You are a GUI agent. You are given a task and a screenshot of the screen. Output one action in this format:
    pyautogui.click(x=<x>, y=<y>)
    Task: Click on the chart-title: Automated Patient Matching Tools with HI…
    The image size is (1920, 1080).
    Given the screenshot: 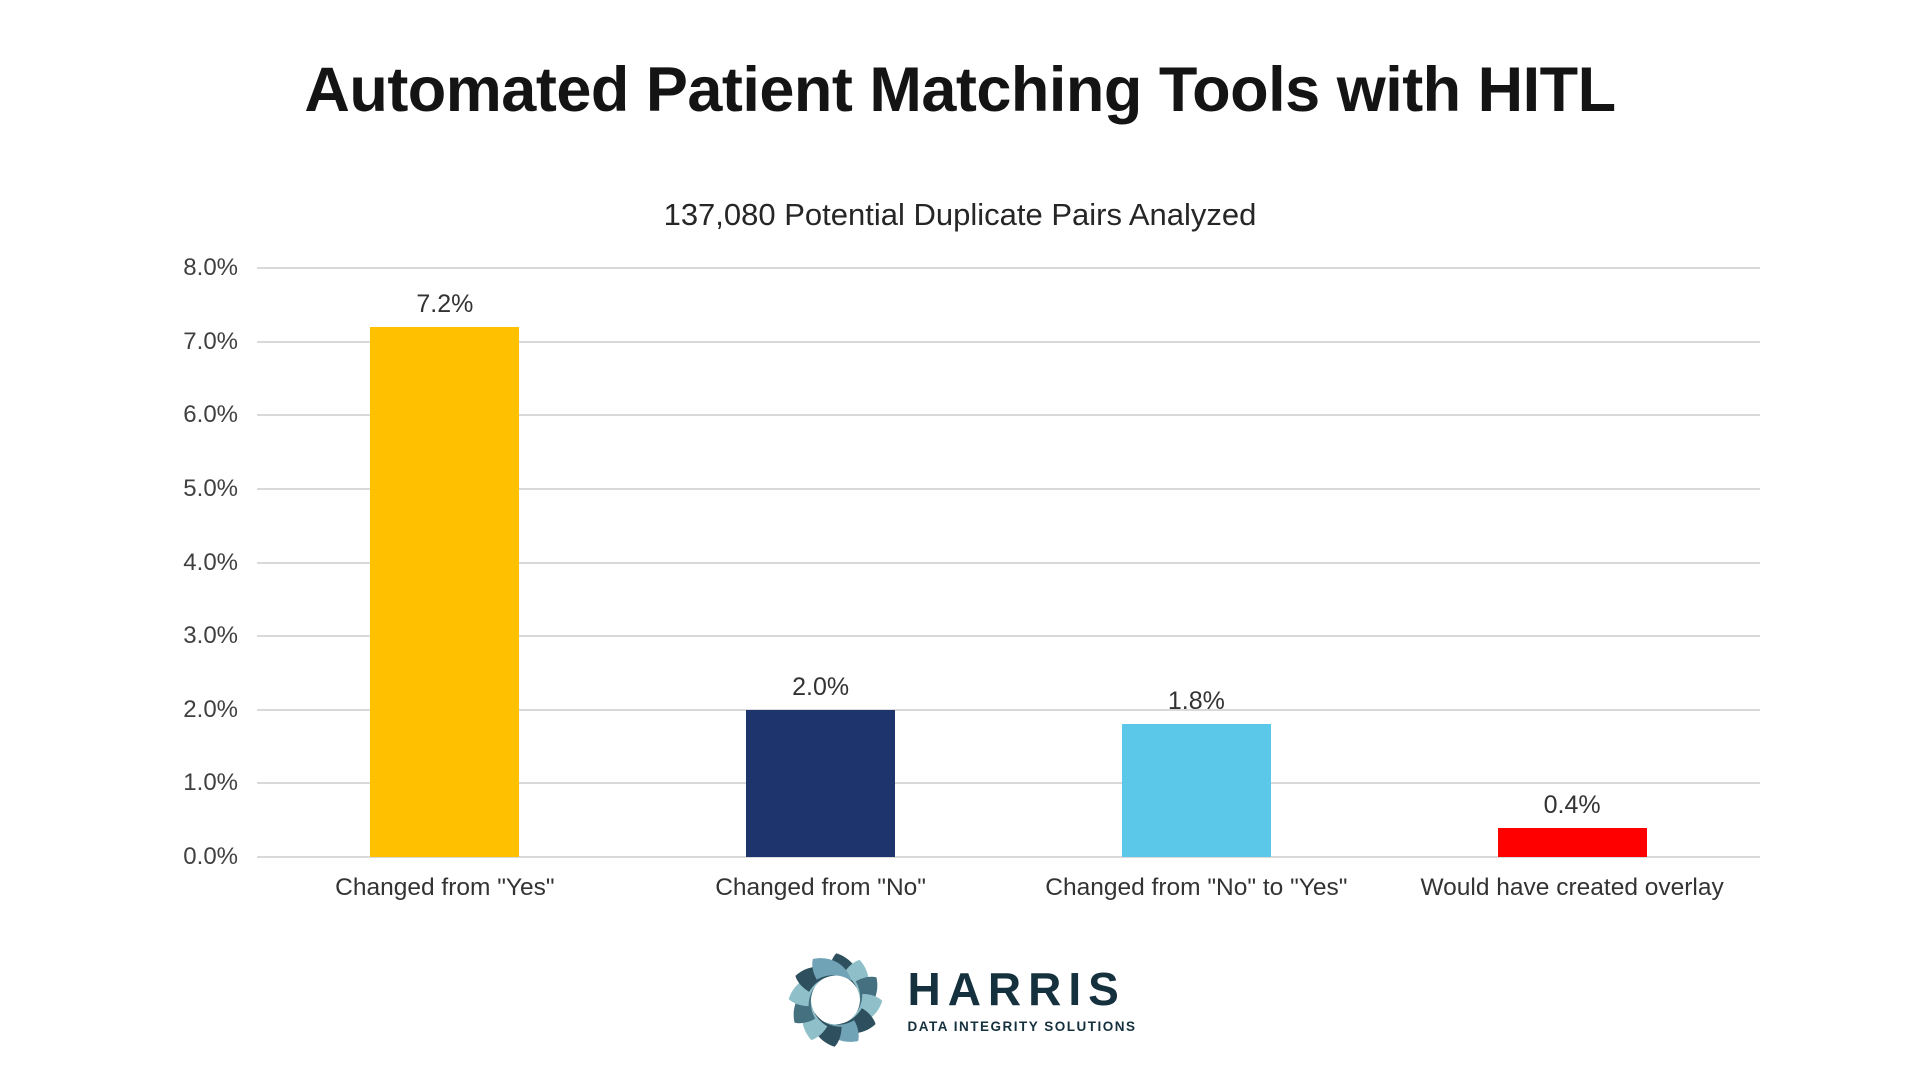 What is the action you would take?
    pyautogui.click(x=960, y=90)
    